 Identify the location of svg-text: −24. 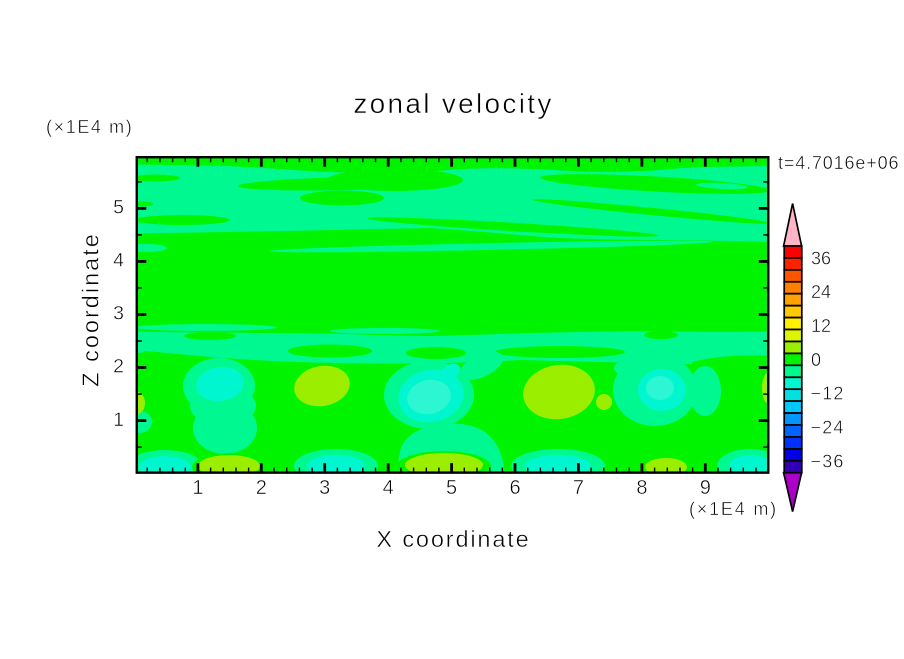
(828, 428).